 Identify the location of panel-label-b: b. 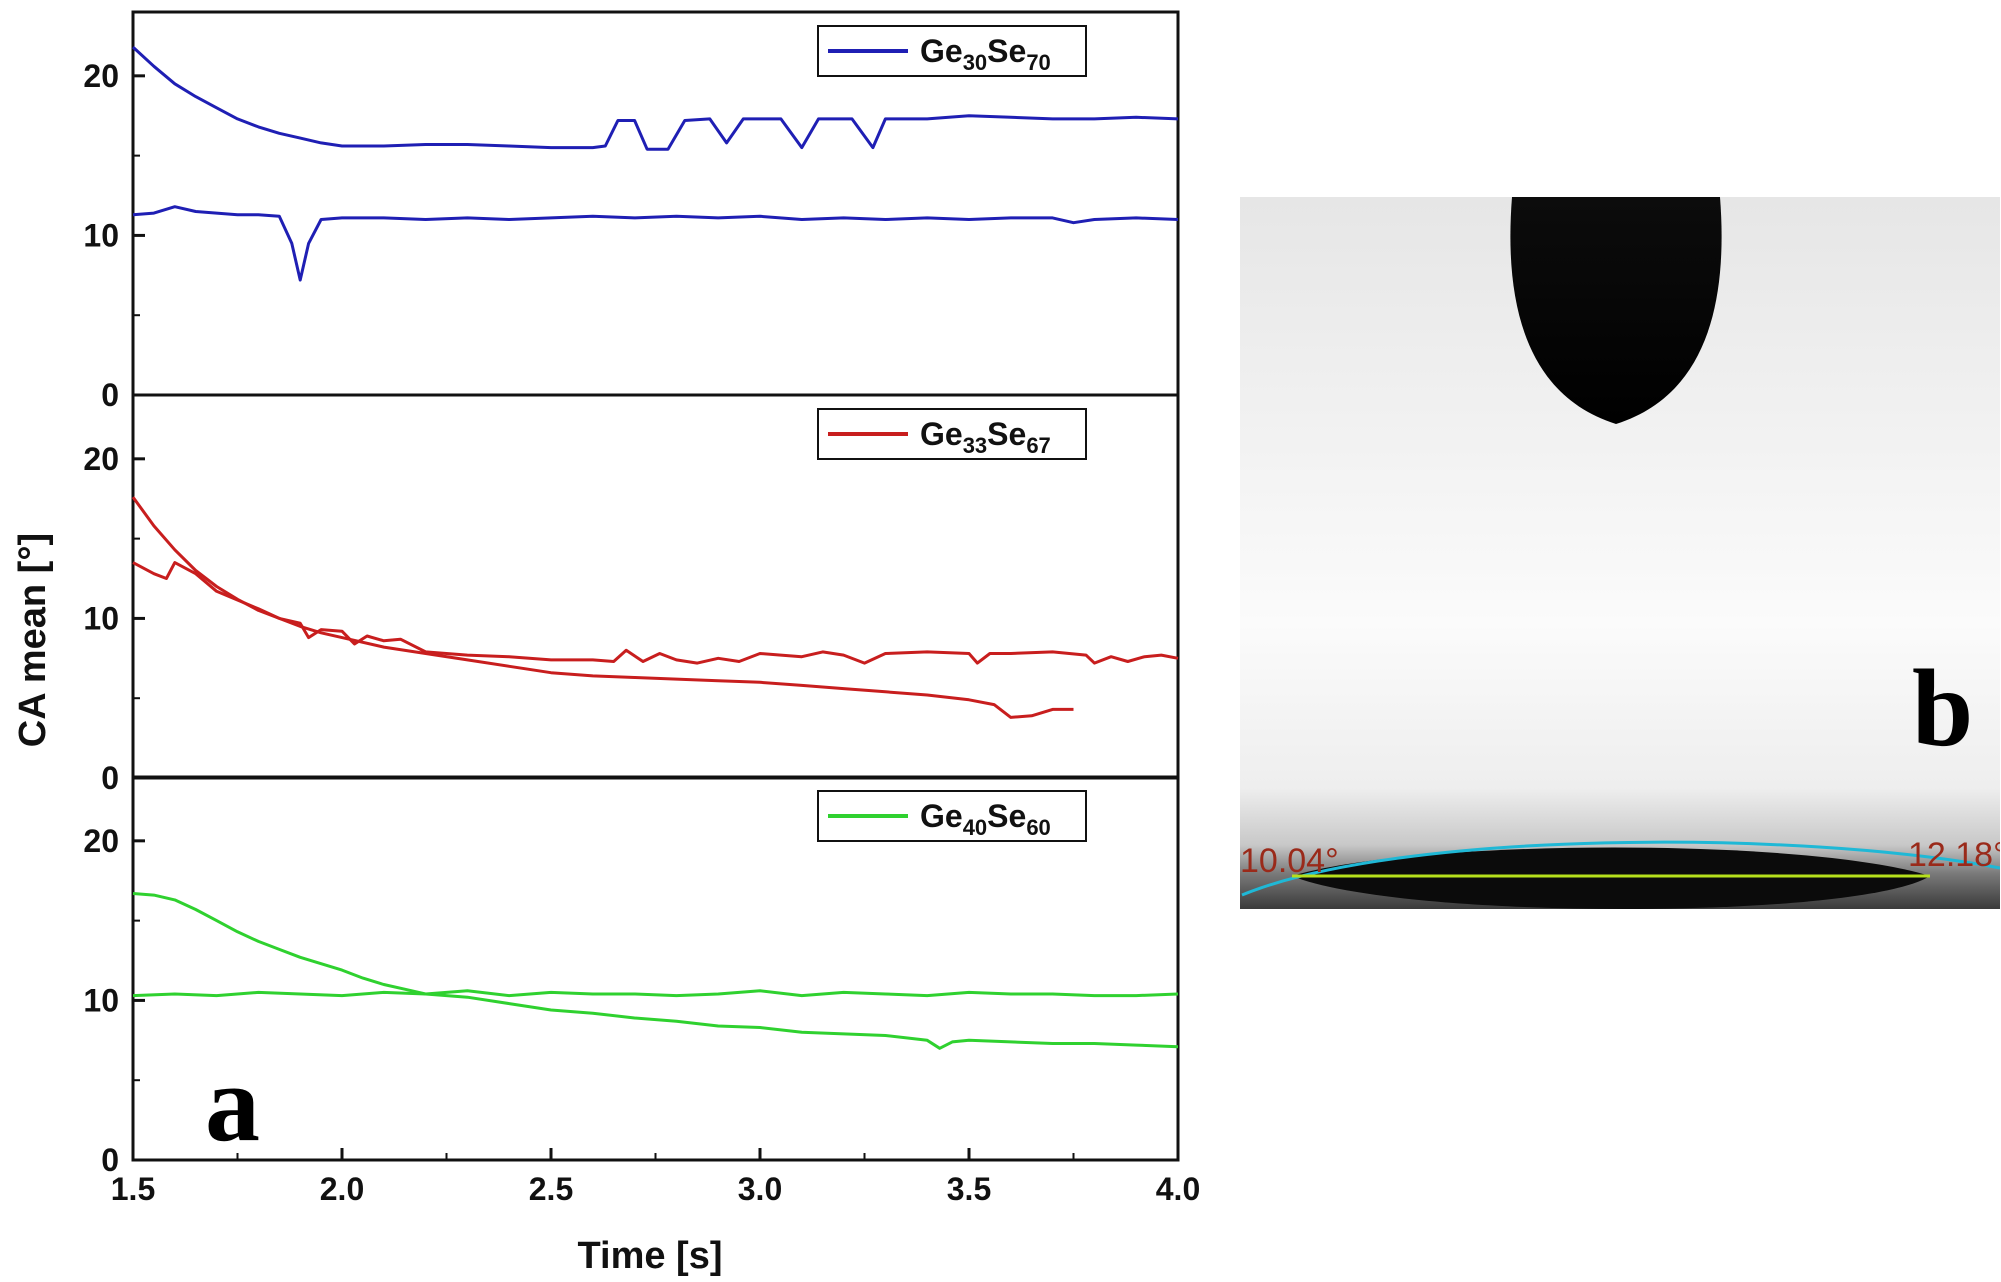
(1942, 708).